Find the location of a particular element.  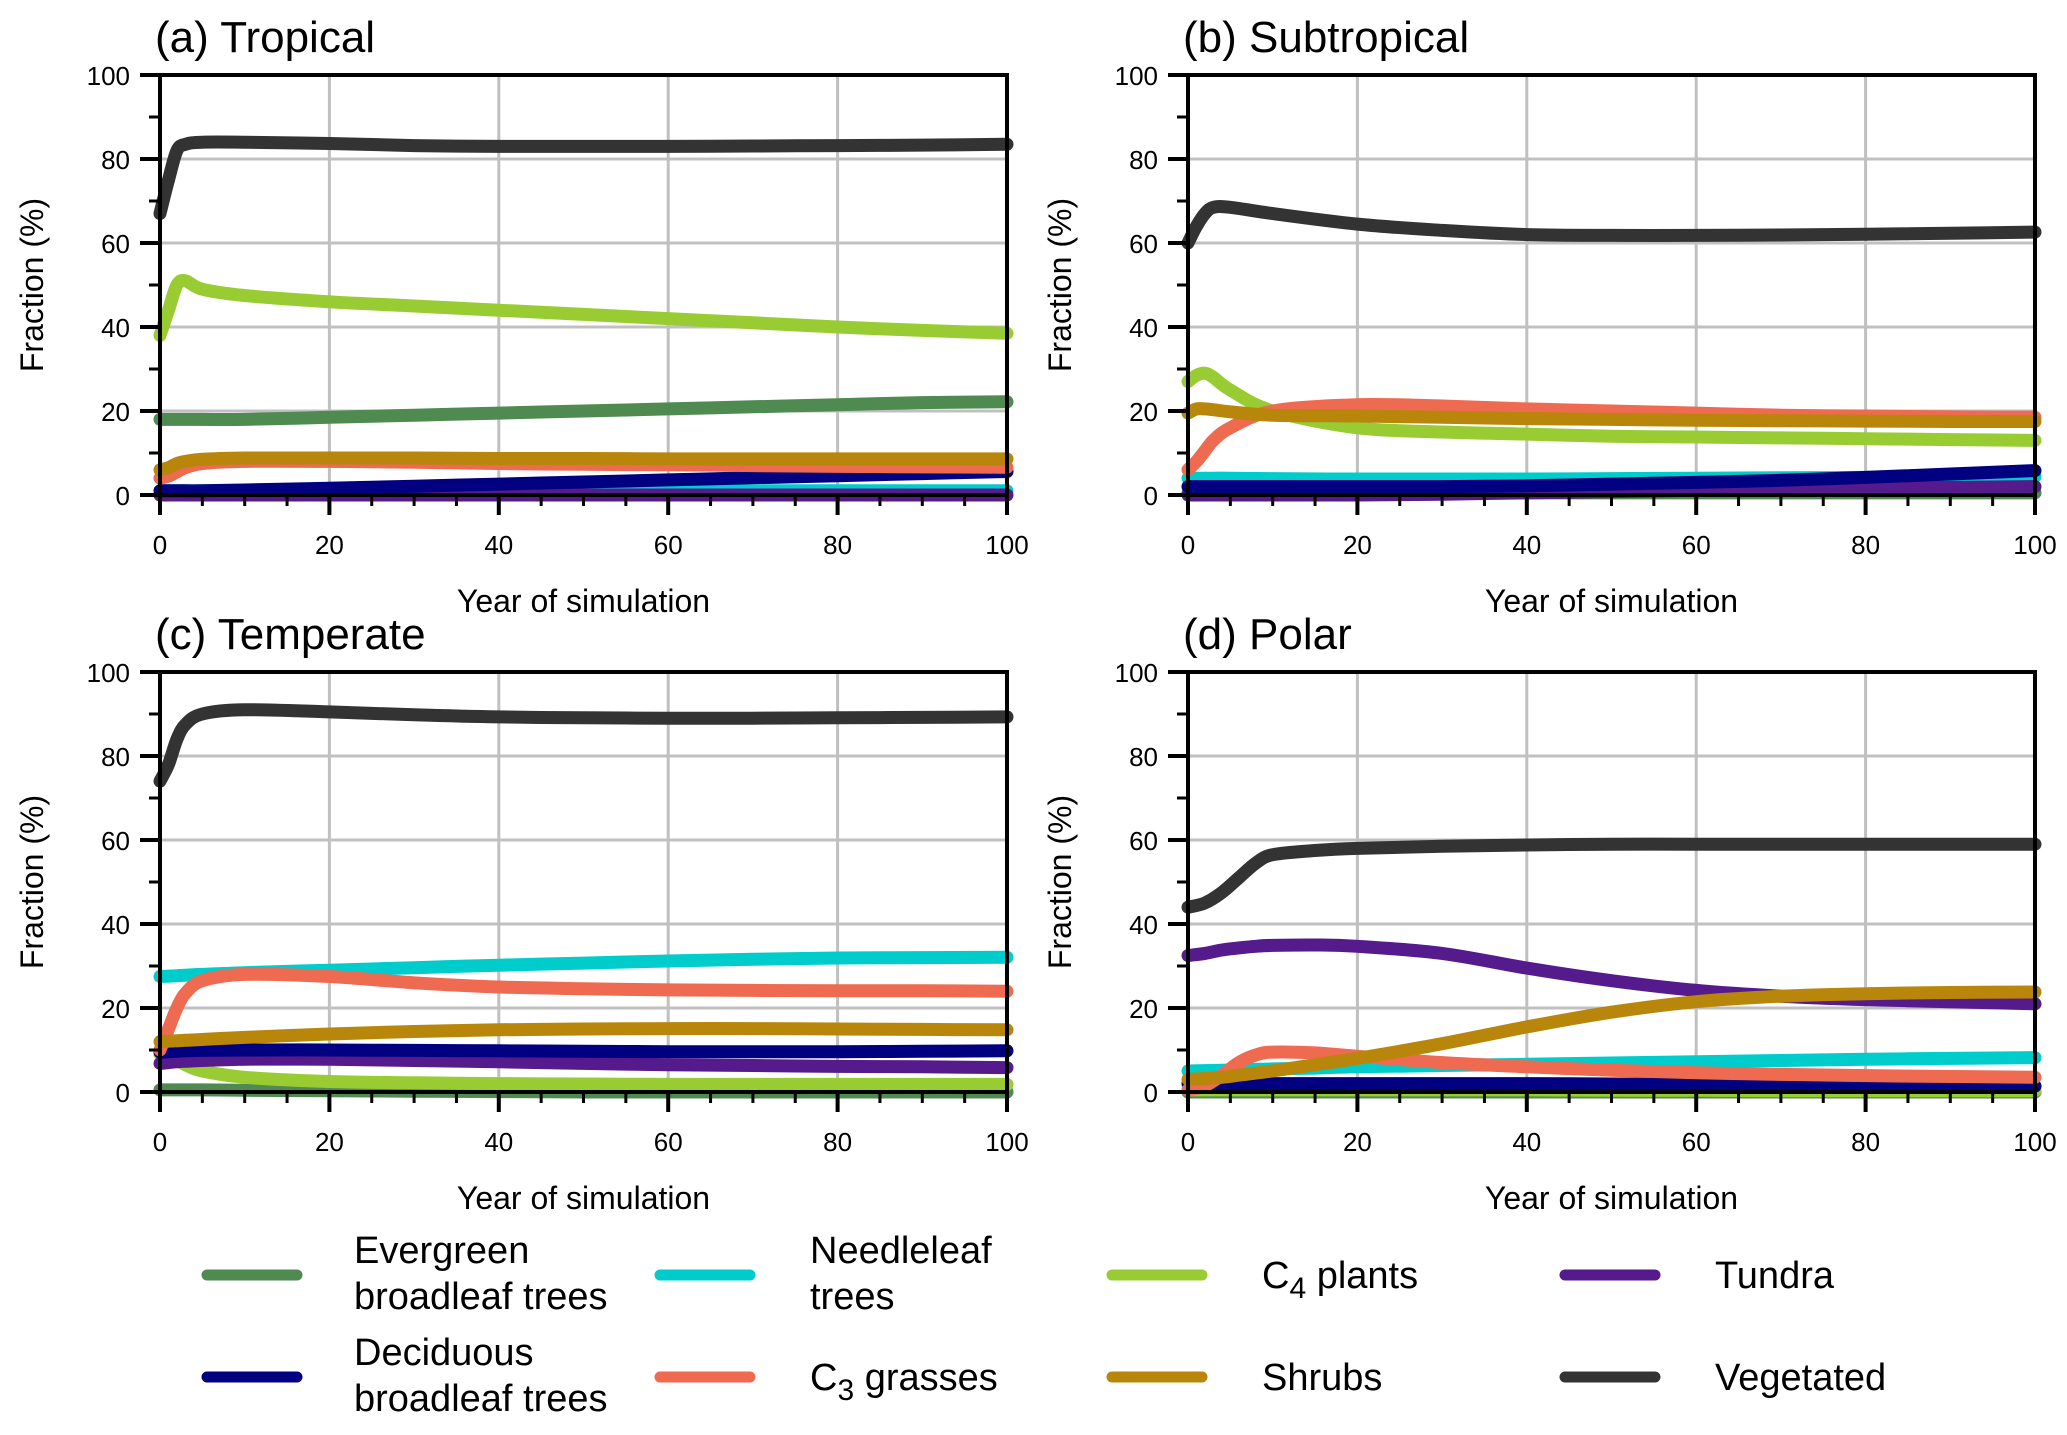

legend-label: C4 plants is located at coordinates (1340, 1280).